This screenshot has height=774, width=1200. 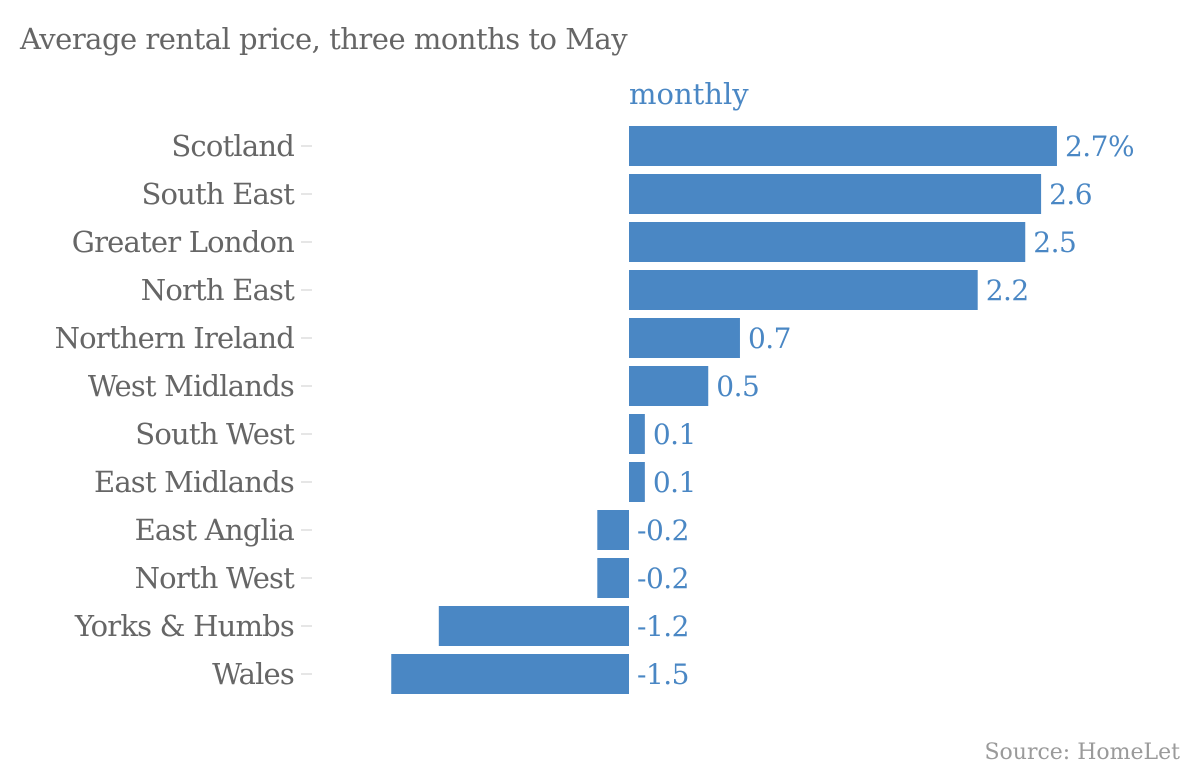 I want to click on category-label: North West, so click(x=215, y=578).